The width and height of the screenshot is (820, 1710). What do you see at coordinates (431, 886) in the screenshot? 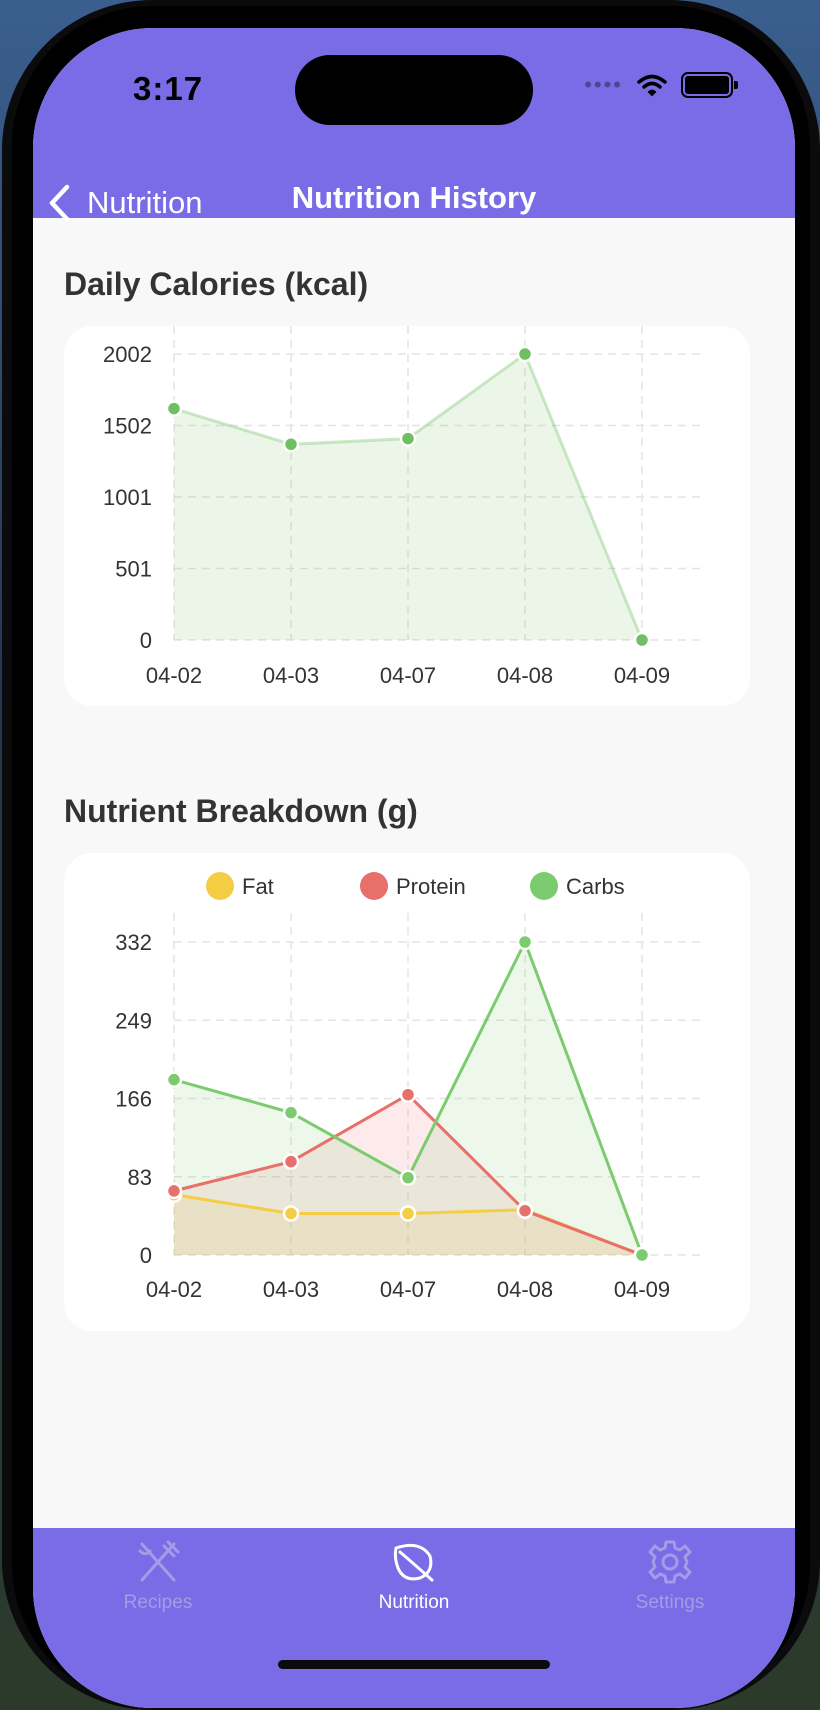
I see `legend-label: Protein` at bounding box center [431, 886].